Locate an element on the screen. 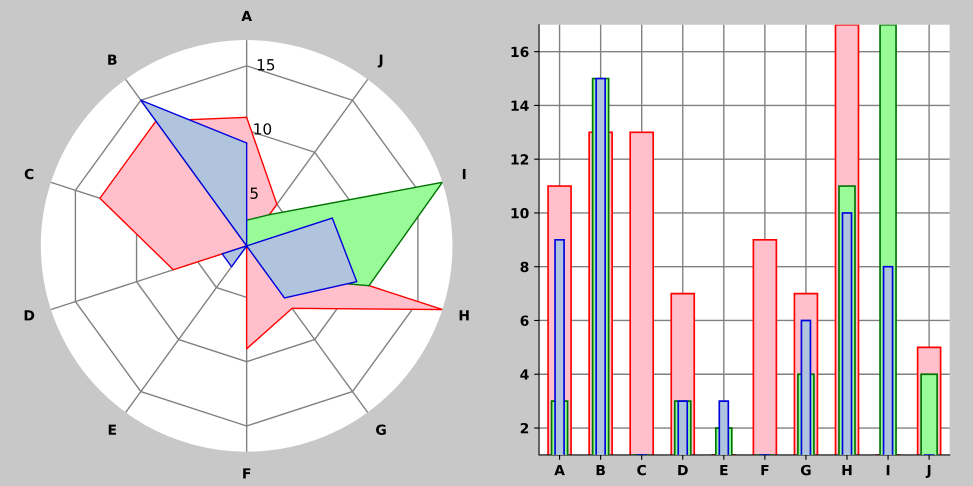  spoke-label: D is located at coordinates (29, 315).